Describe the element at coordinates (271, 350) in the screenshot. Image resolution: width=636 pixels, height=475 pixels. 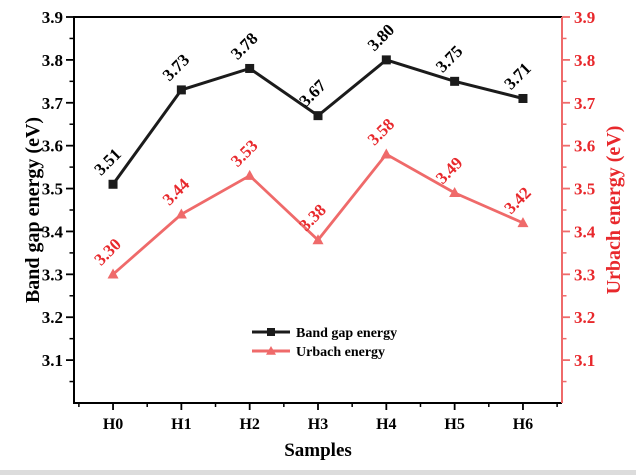
I see `legend-triangle-marker` at that location.